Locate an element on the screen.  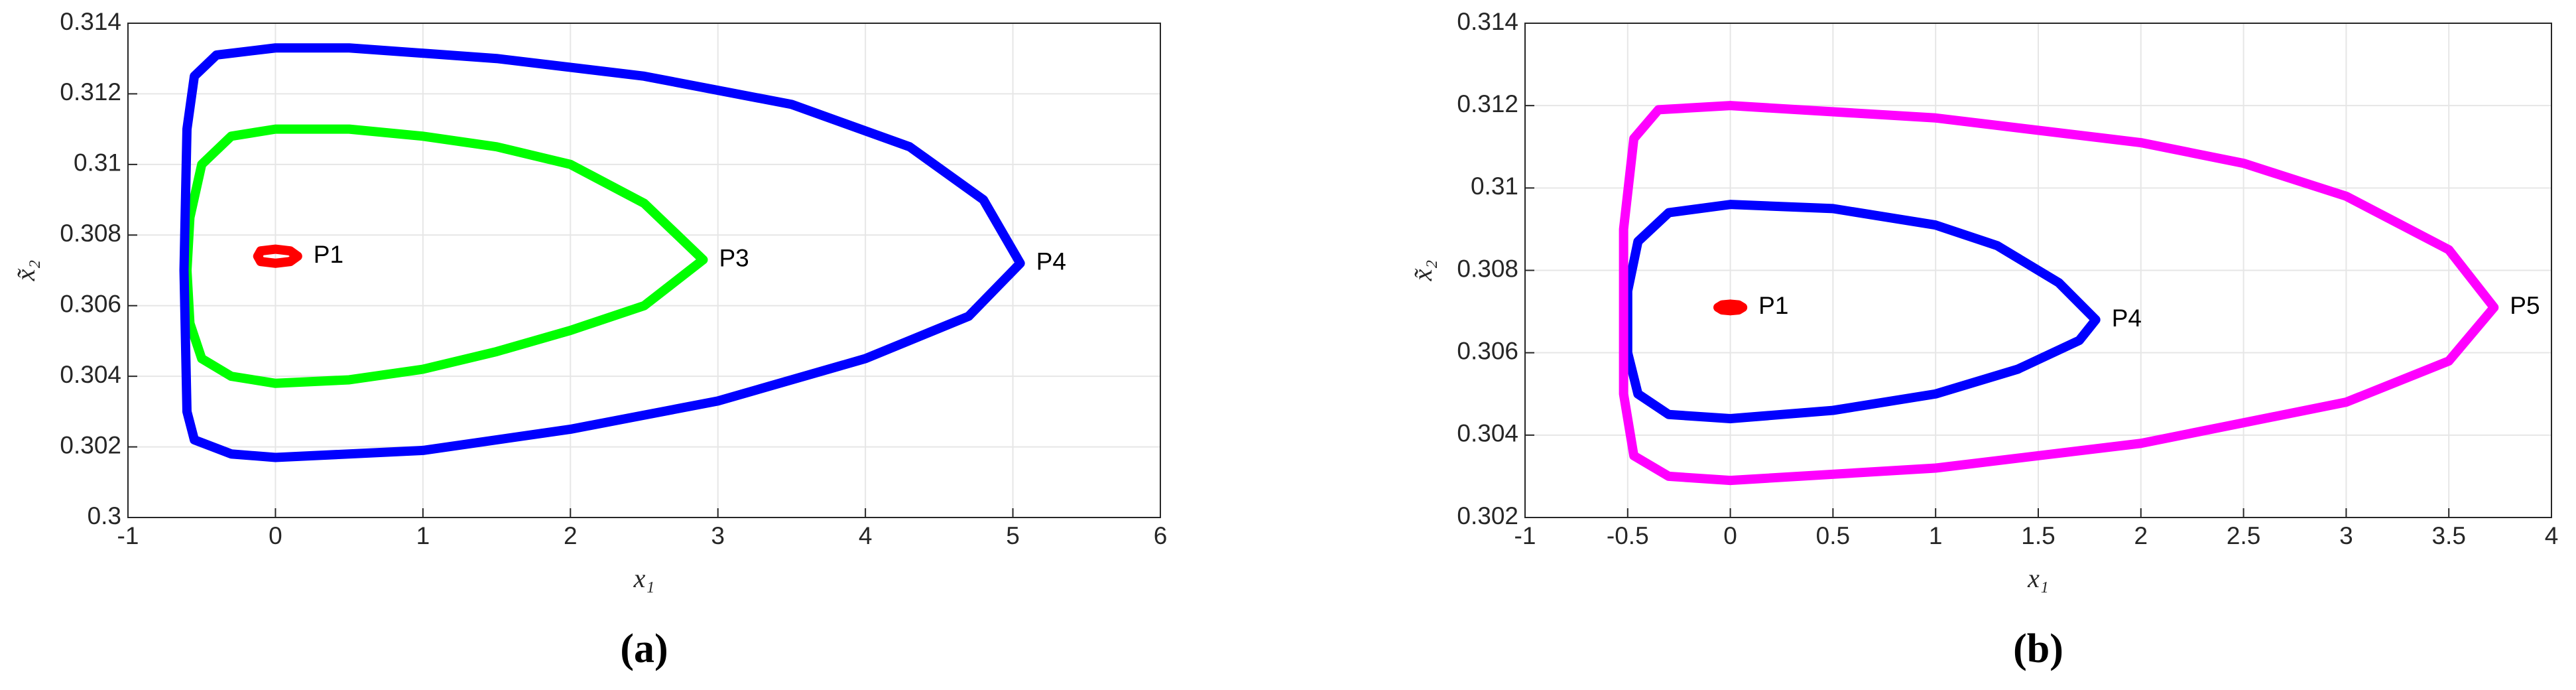
curve-label: P5 is located at coordinates (2525, 305).